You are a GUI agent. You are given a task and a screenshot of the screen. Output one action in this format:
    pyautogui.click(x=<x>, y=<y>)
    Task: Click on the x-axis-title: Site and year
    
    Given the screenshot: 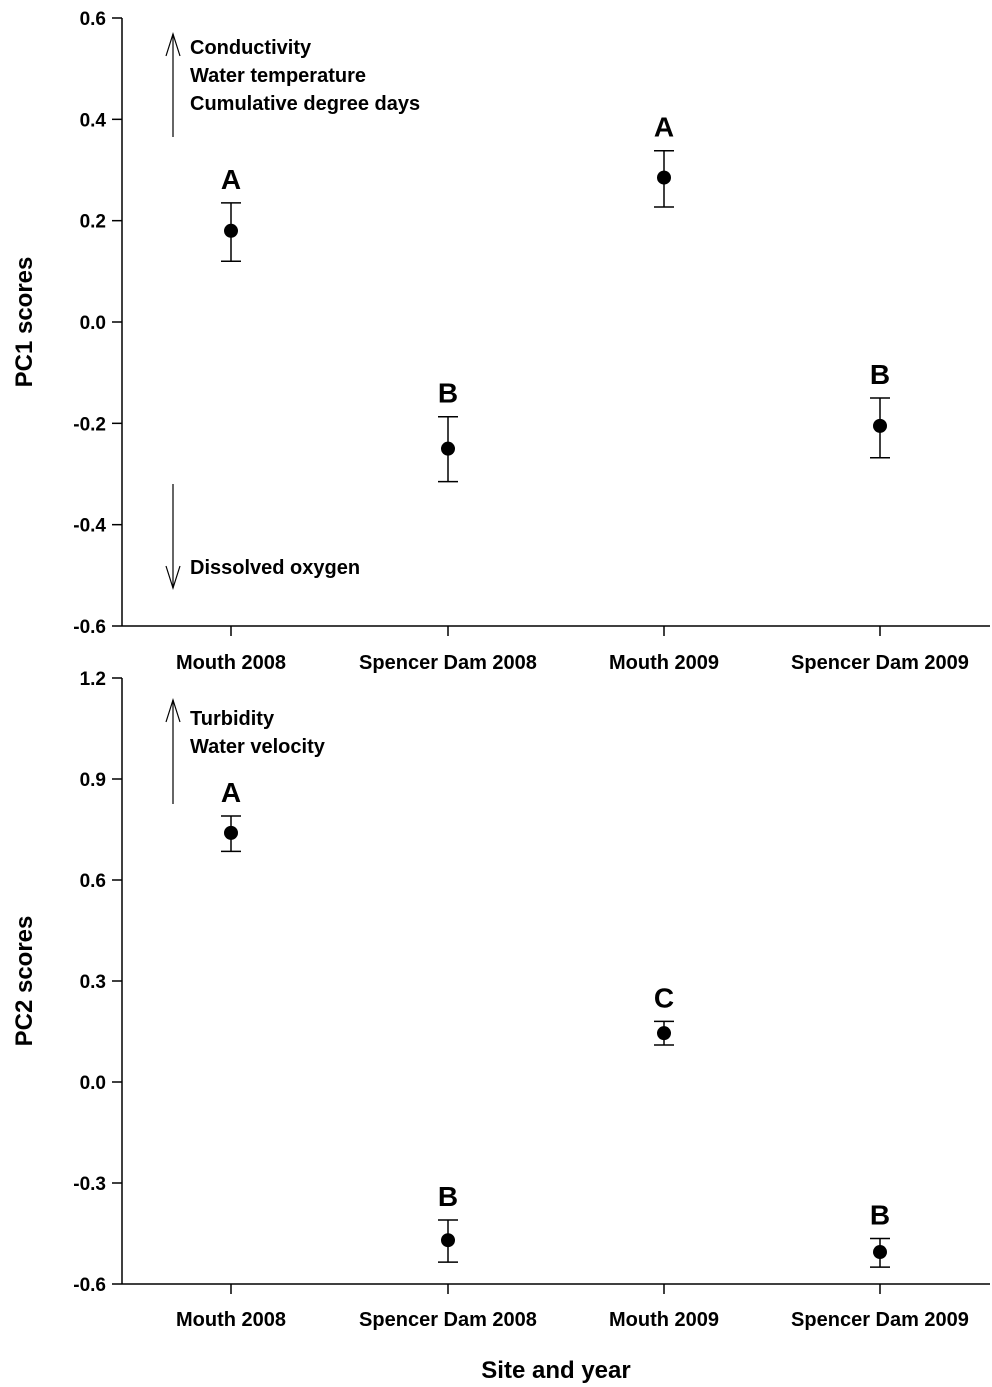 What is the action you would take?
    pyautogui.click(x=555, y=1370)
    